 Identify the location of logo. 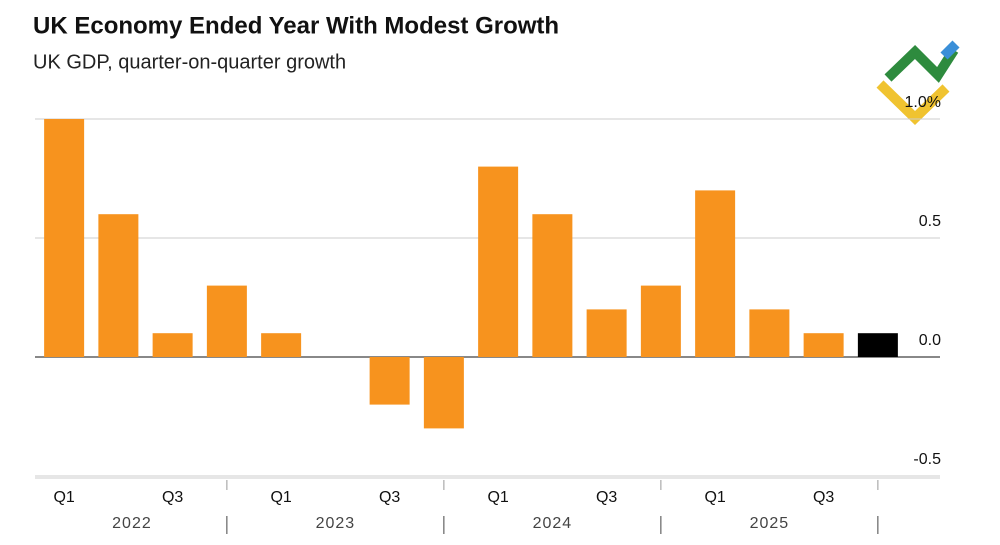
(918, 82).